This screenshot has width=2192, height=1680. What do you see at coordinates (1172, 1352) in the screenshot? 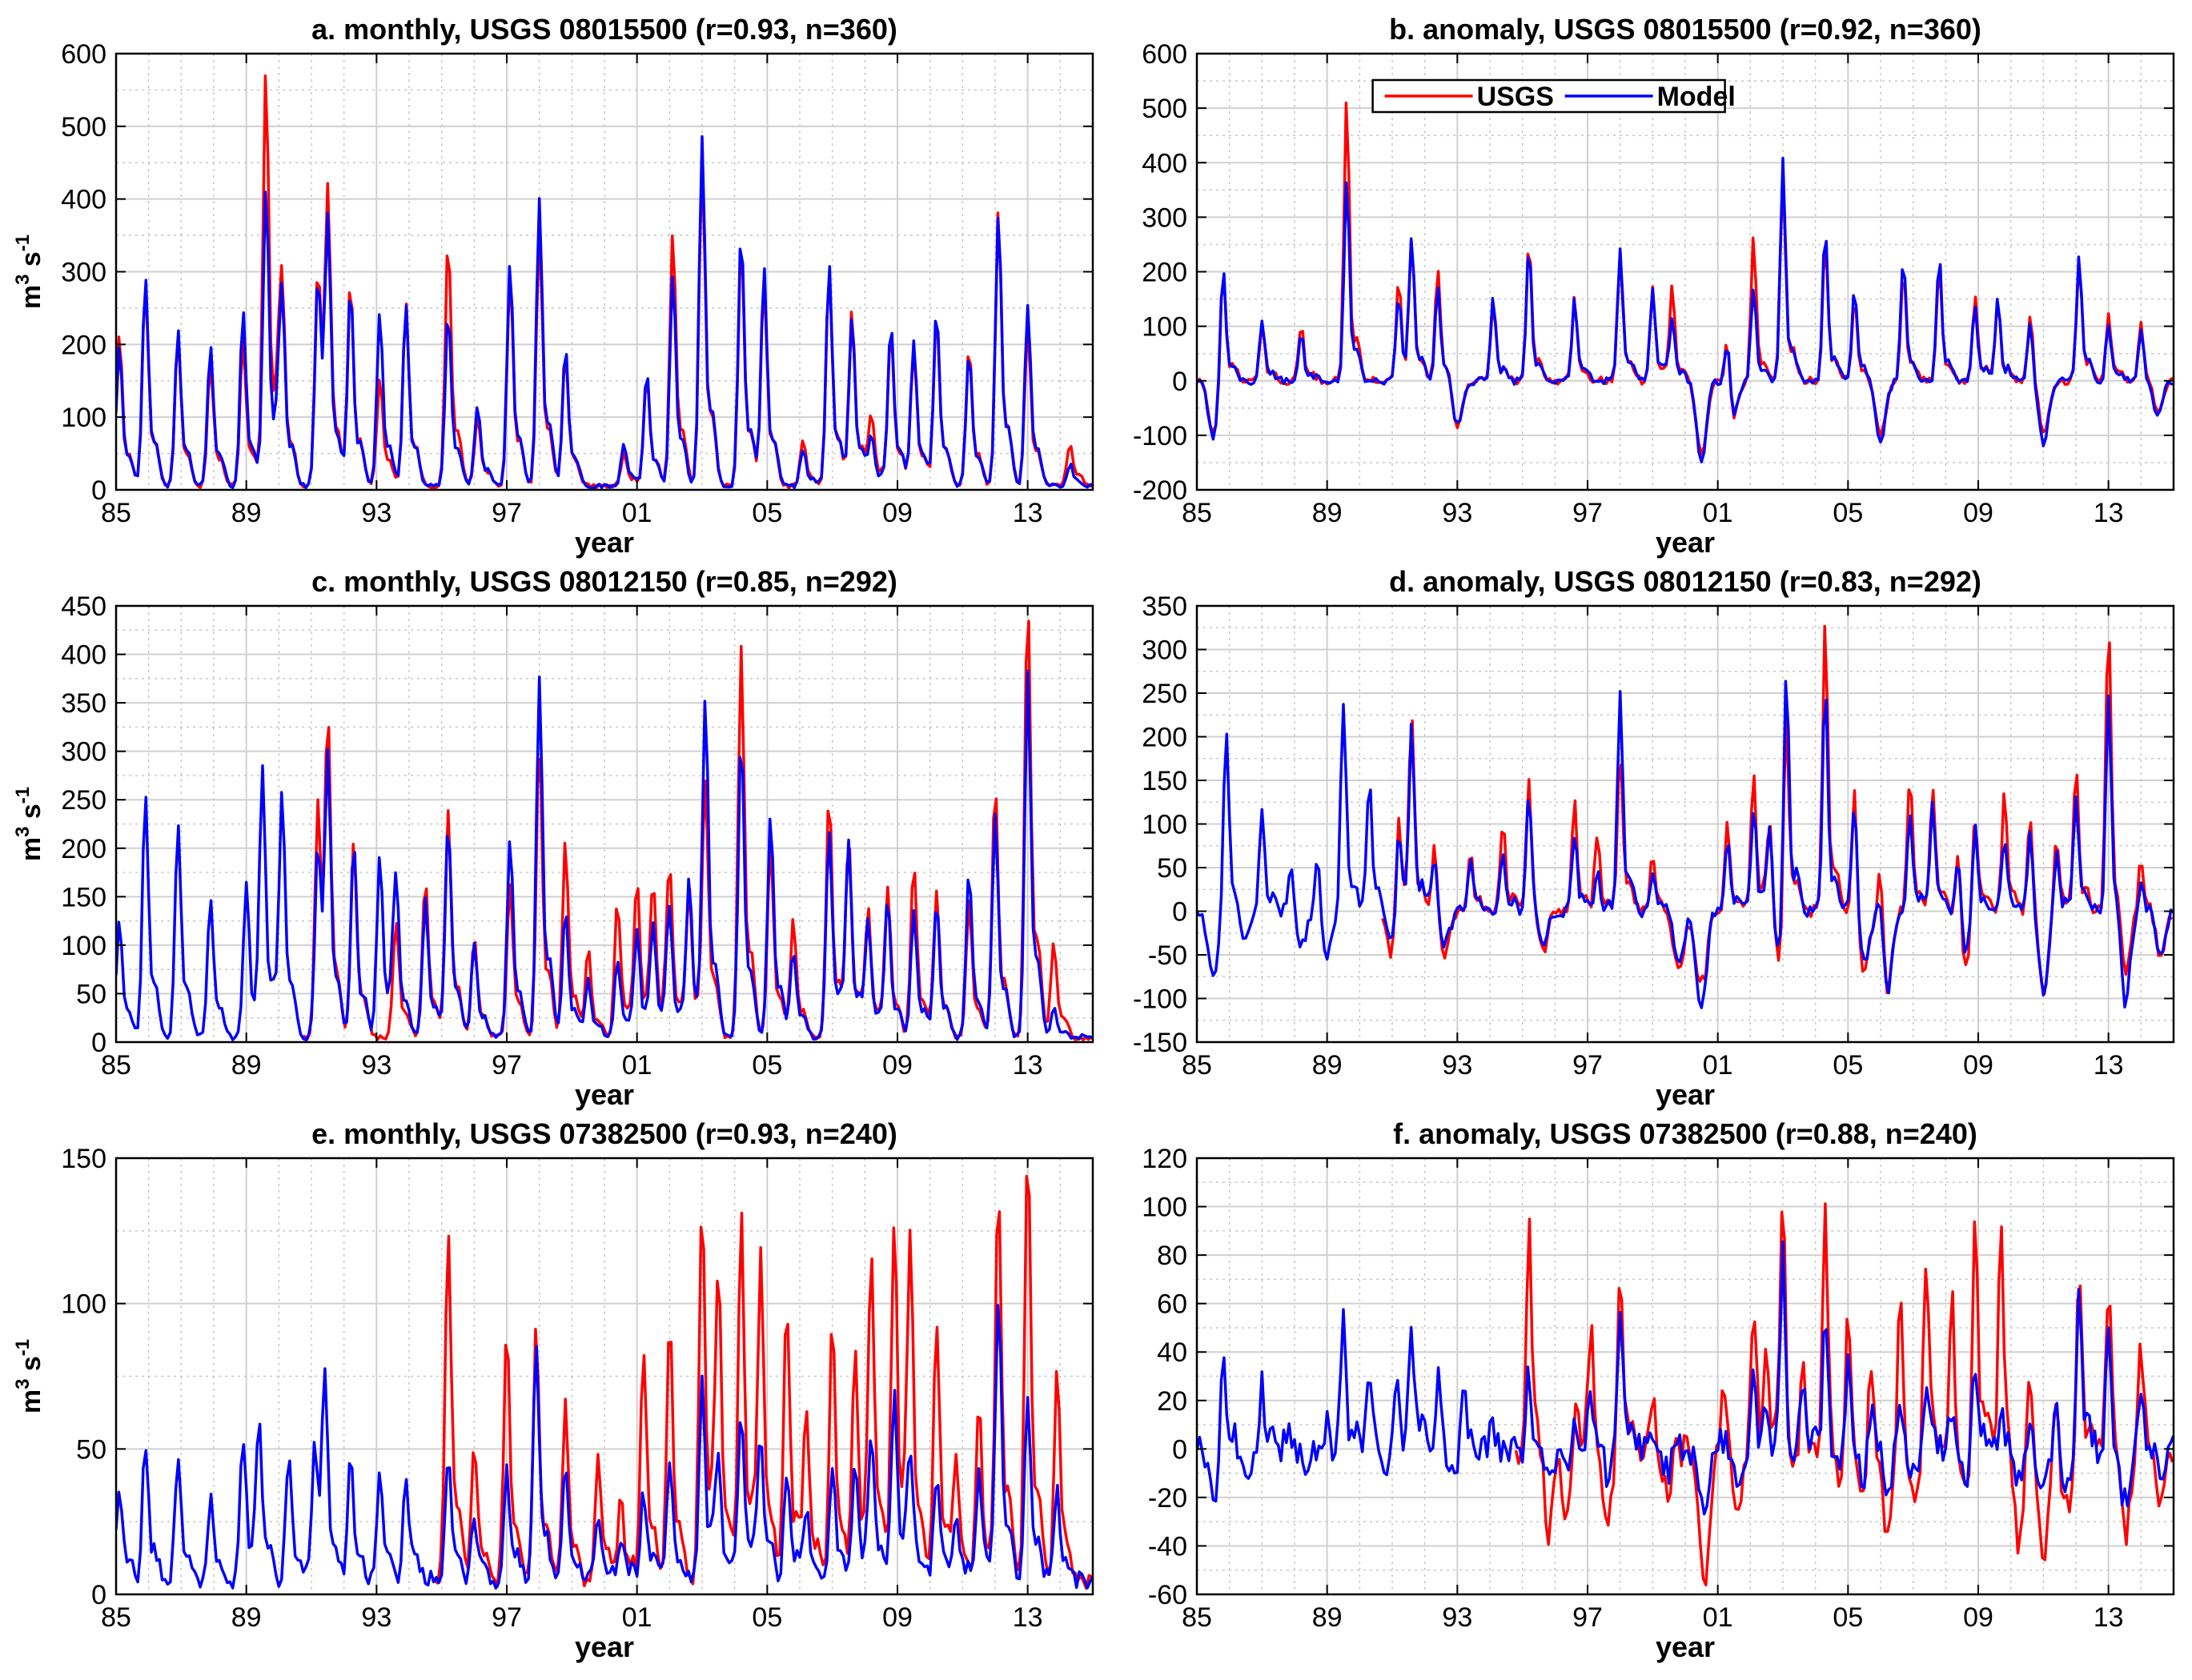
I see `y-tick-label: 40` at bounding box center [1172, 1352].